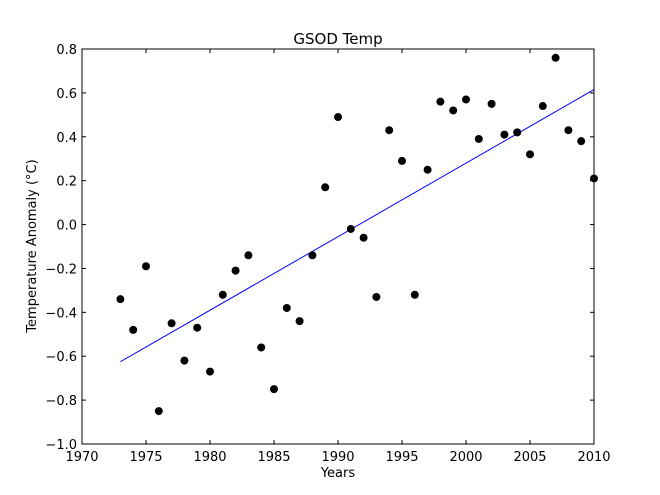 This screenshot has width=660, height=495. Describe the element at coordinates (248, 255) in the screenshot. I see `data-point-1983` at that location.